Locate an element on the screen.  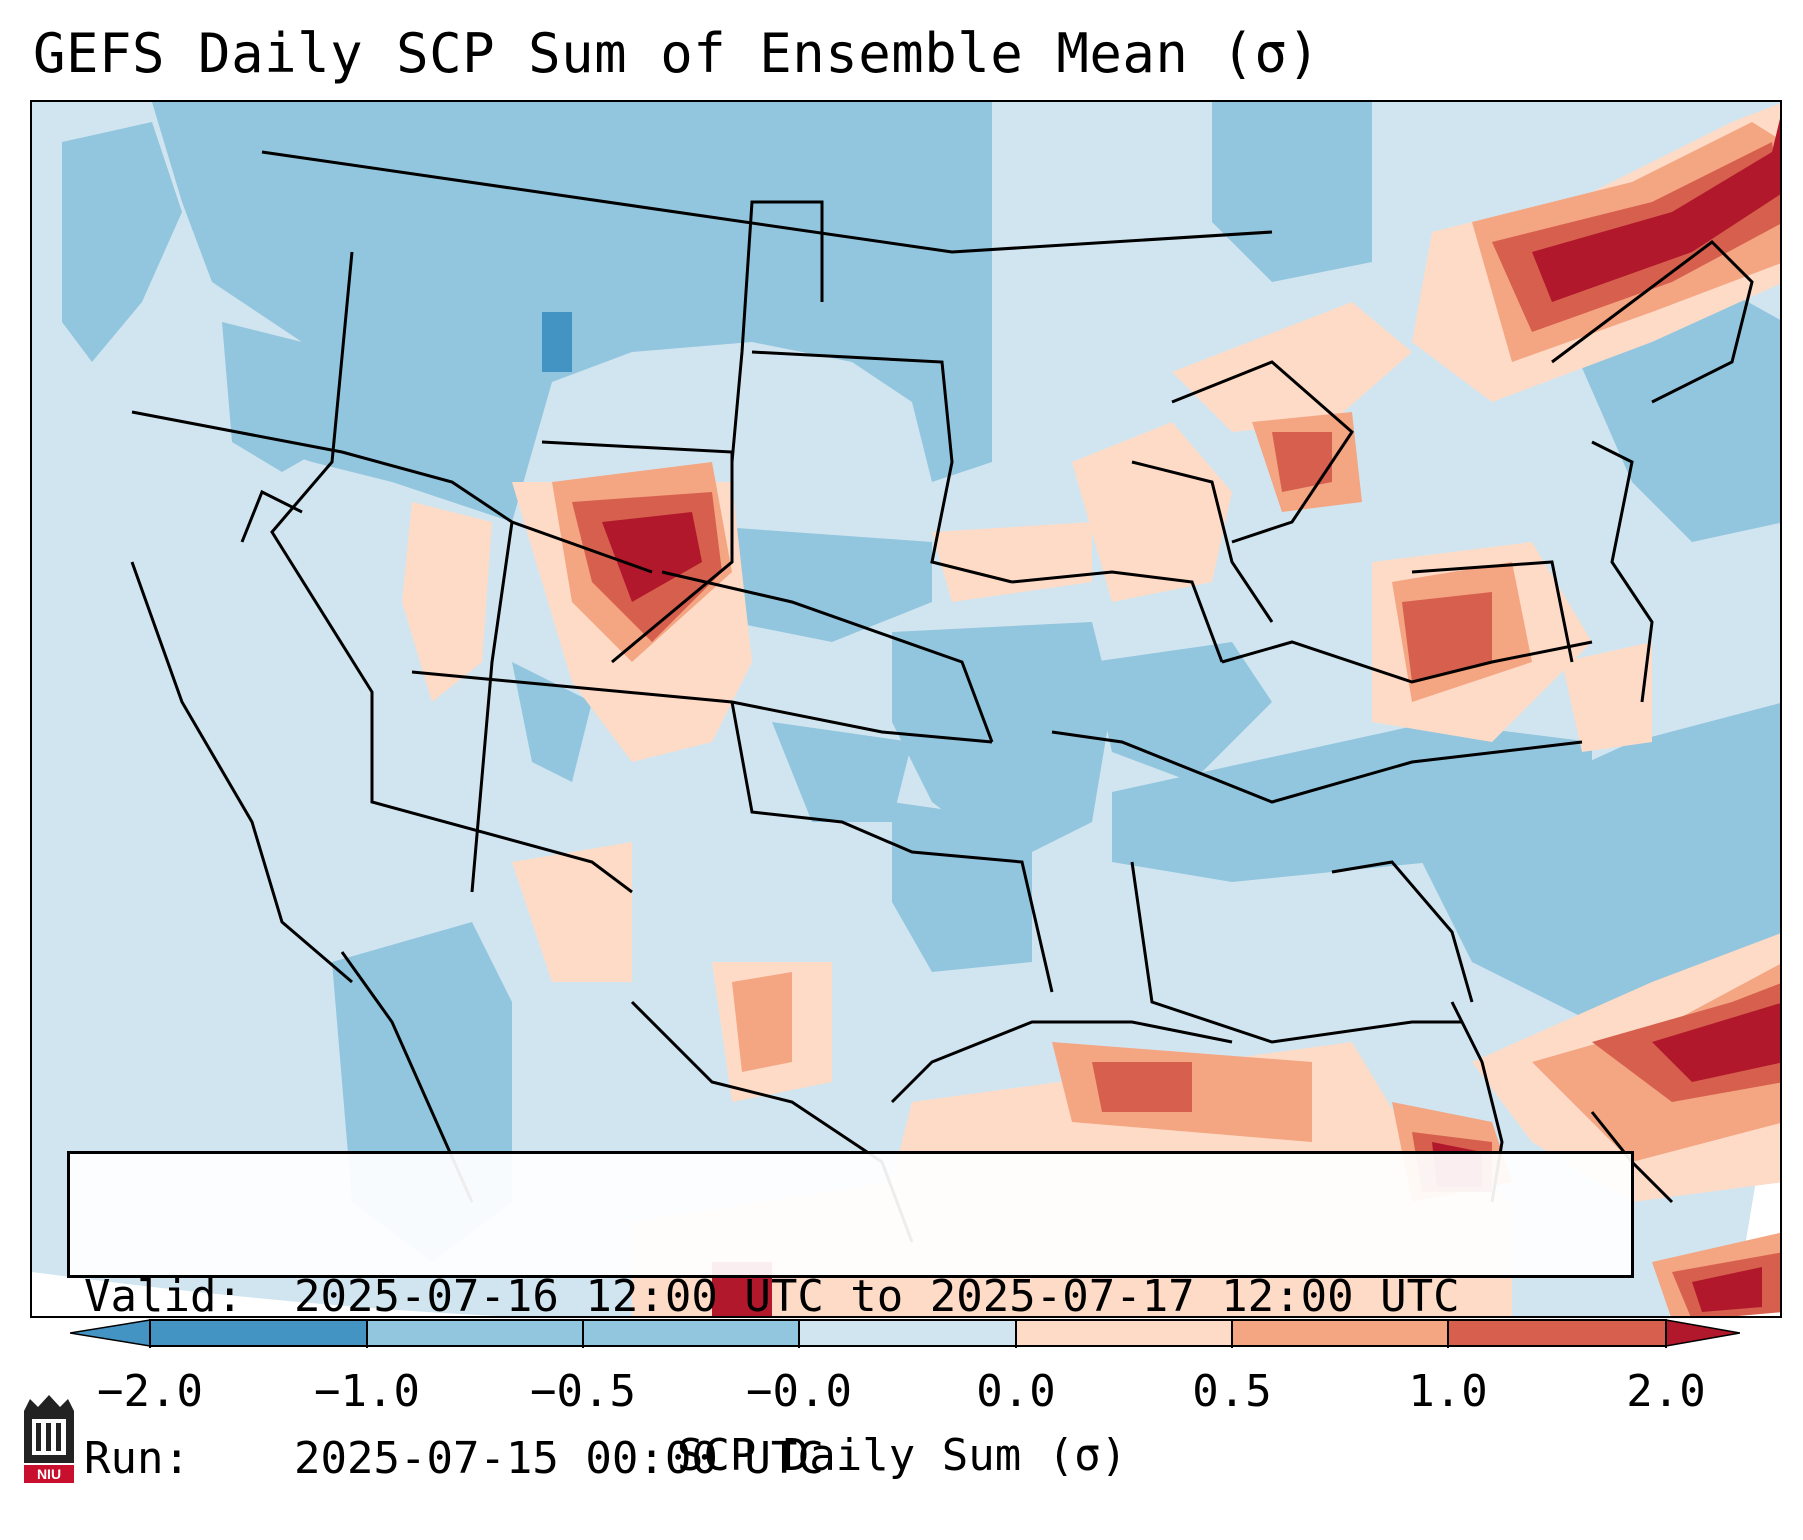
colorbar-extend-max is located at coordinates (1702, 1333).